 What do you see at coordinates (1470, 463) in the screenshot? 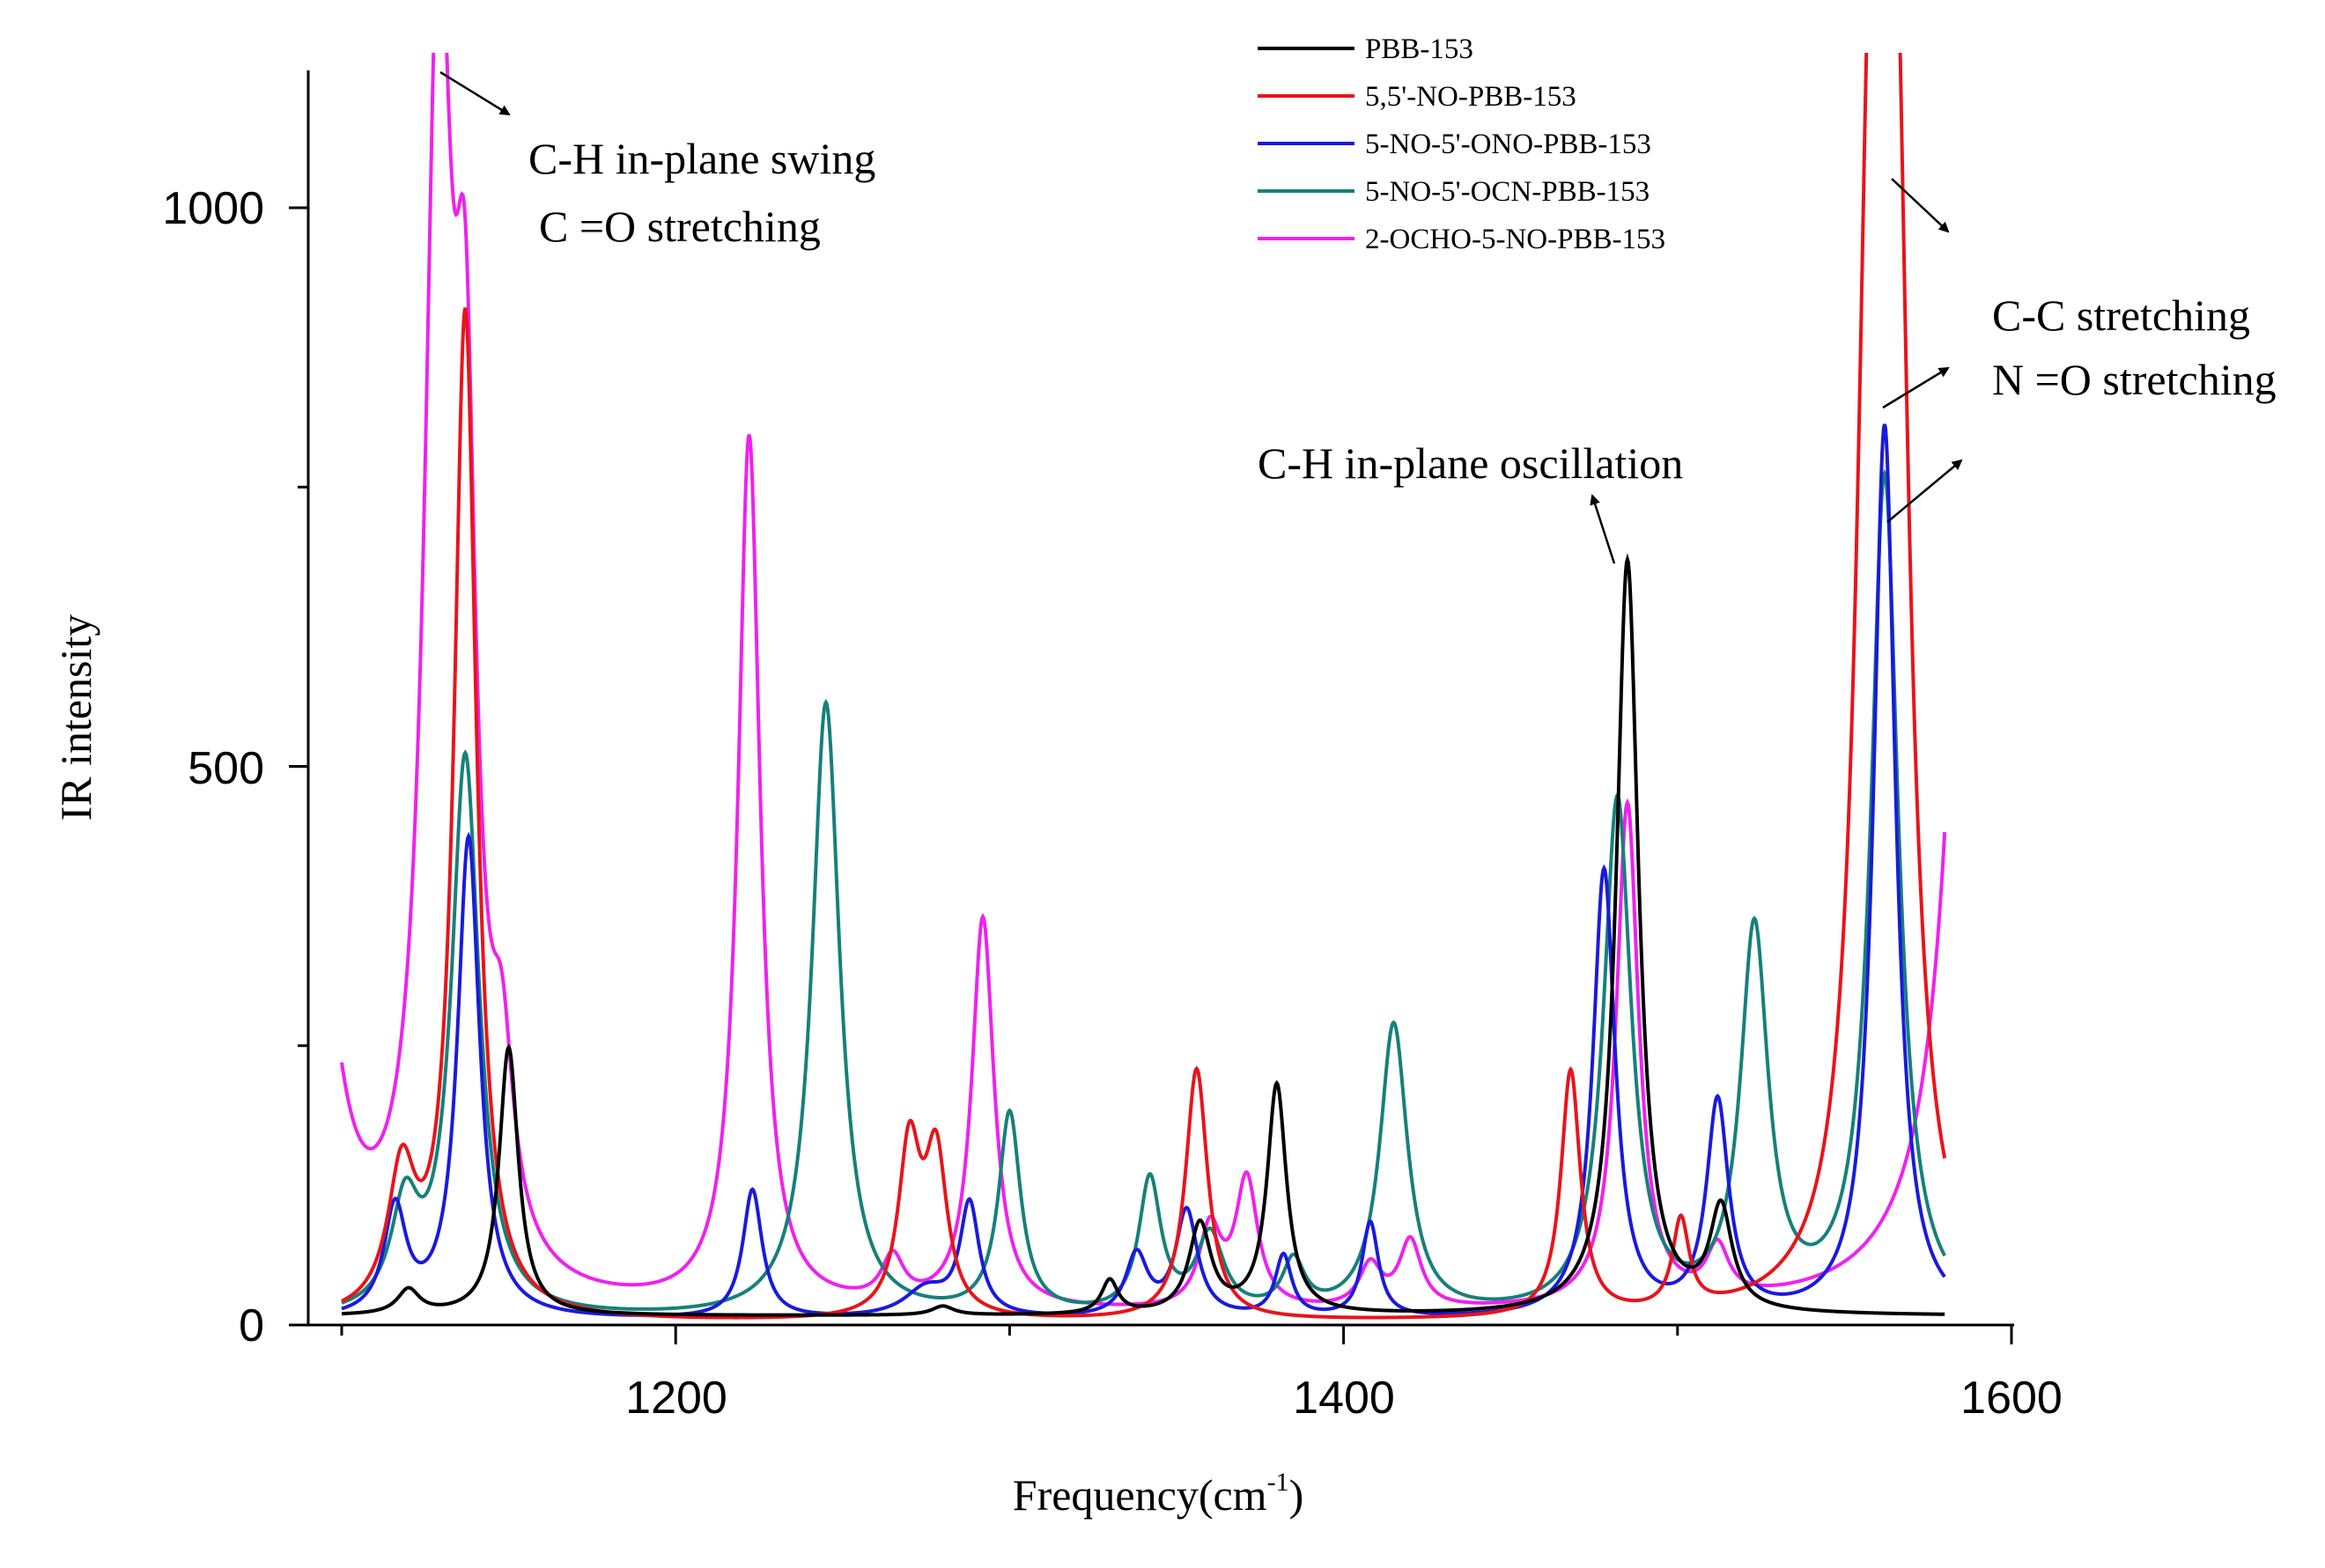
I see `annotation-ch-in-plane-oscillation: C-H in-plane oscillation` at bounding box center [1470, 463].